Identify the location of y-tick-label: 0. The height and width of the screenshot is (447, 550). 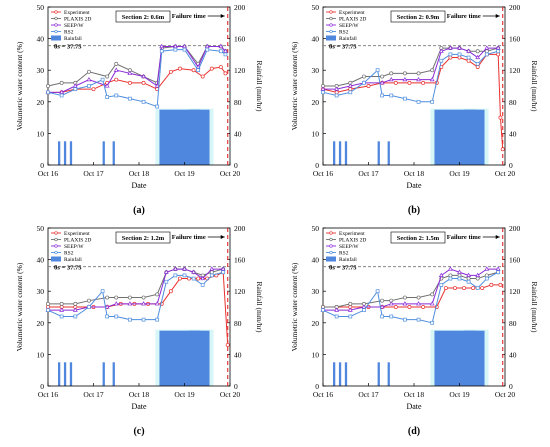
(42, 386).